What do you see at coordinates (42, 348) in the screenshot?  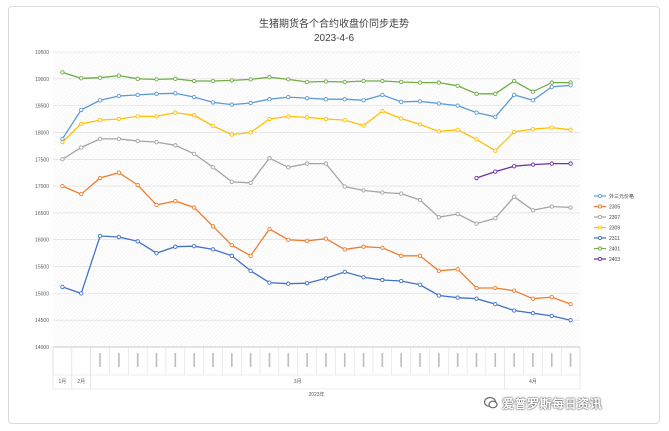 I see `y-tick-label: 14000` at bounding box center [42, 348].